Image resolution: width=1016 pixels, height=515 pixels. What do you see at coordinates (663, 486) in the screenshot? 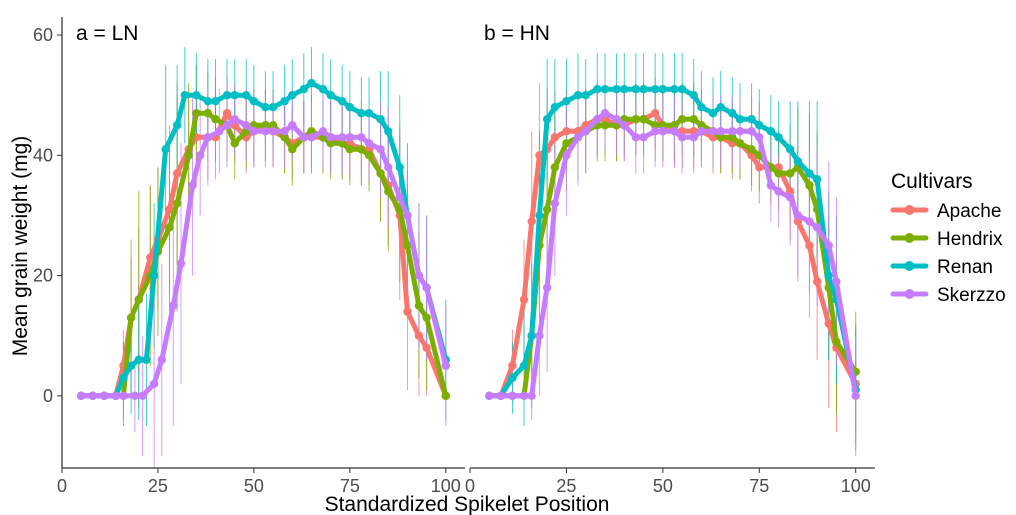
I see `panel-b-x-tick-label: 50` at bounding box center [663, 486].